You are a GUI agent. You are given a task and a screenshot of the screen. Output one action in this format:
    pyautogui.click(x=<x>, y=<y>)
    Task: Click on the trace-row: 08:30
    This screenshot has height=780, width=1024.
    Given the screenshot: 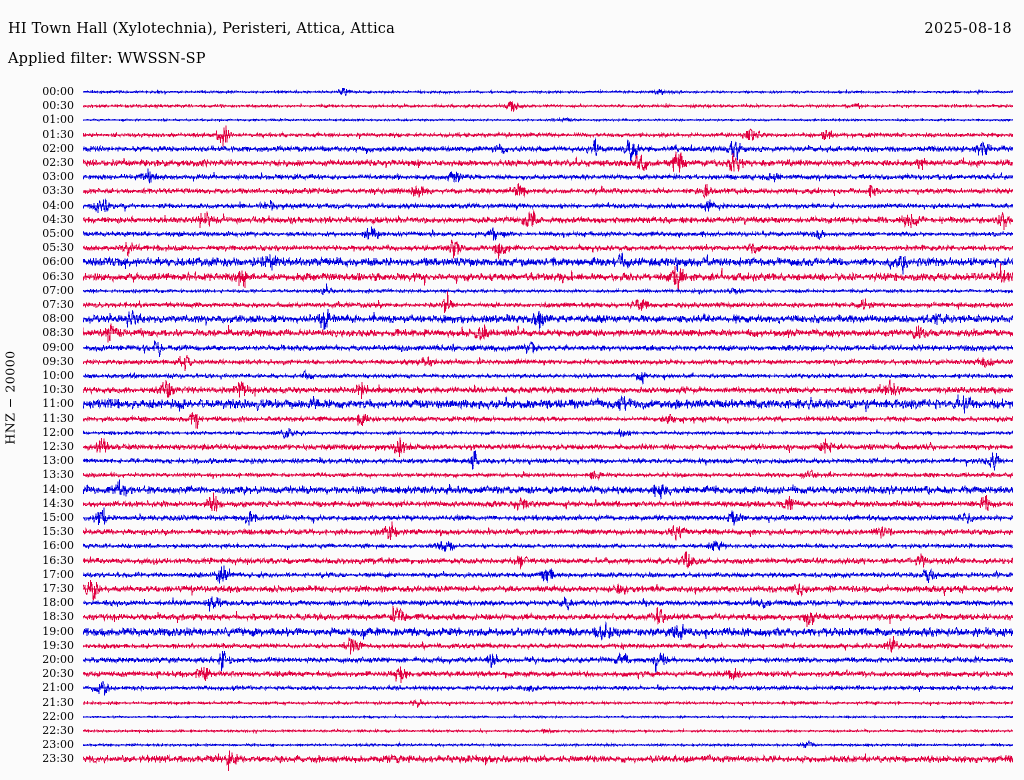 What is the action you would take?
    pyautogui.click(x=512, y=333)
    